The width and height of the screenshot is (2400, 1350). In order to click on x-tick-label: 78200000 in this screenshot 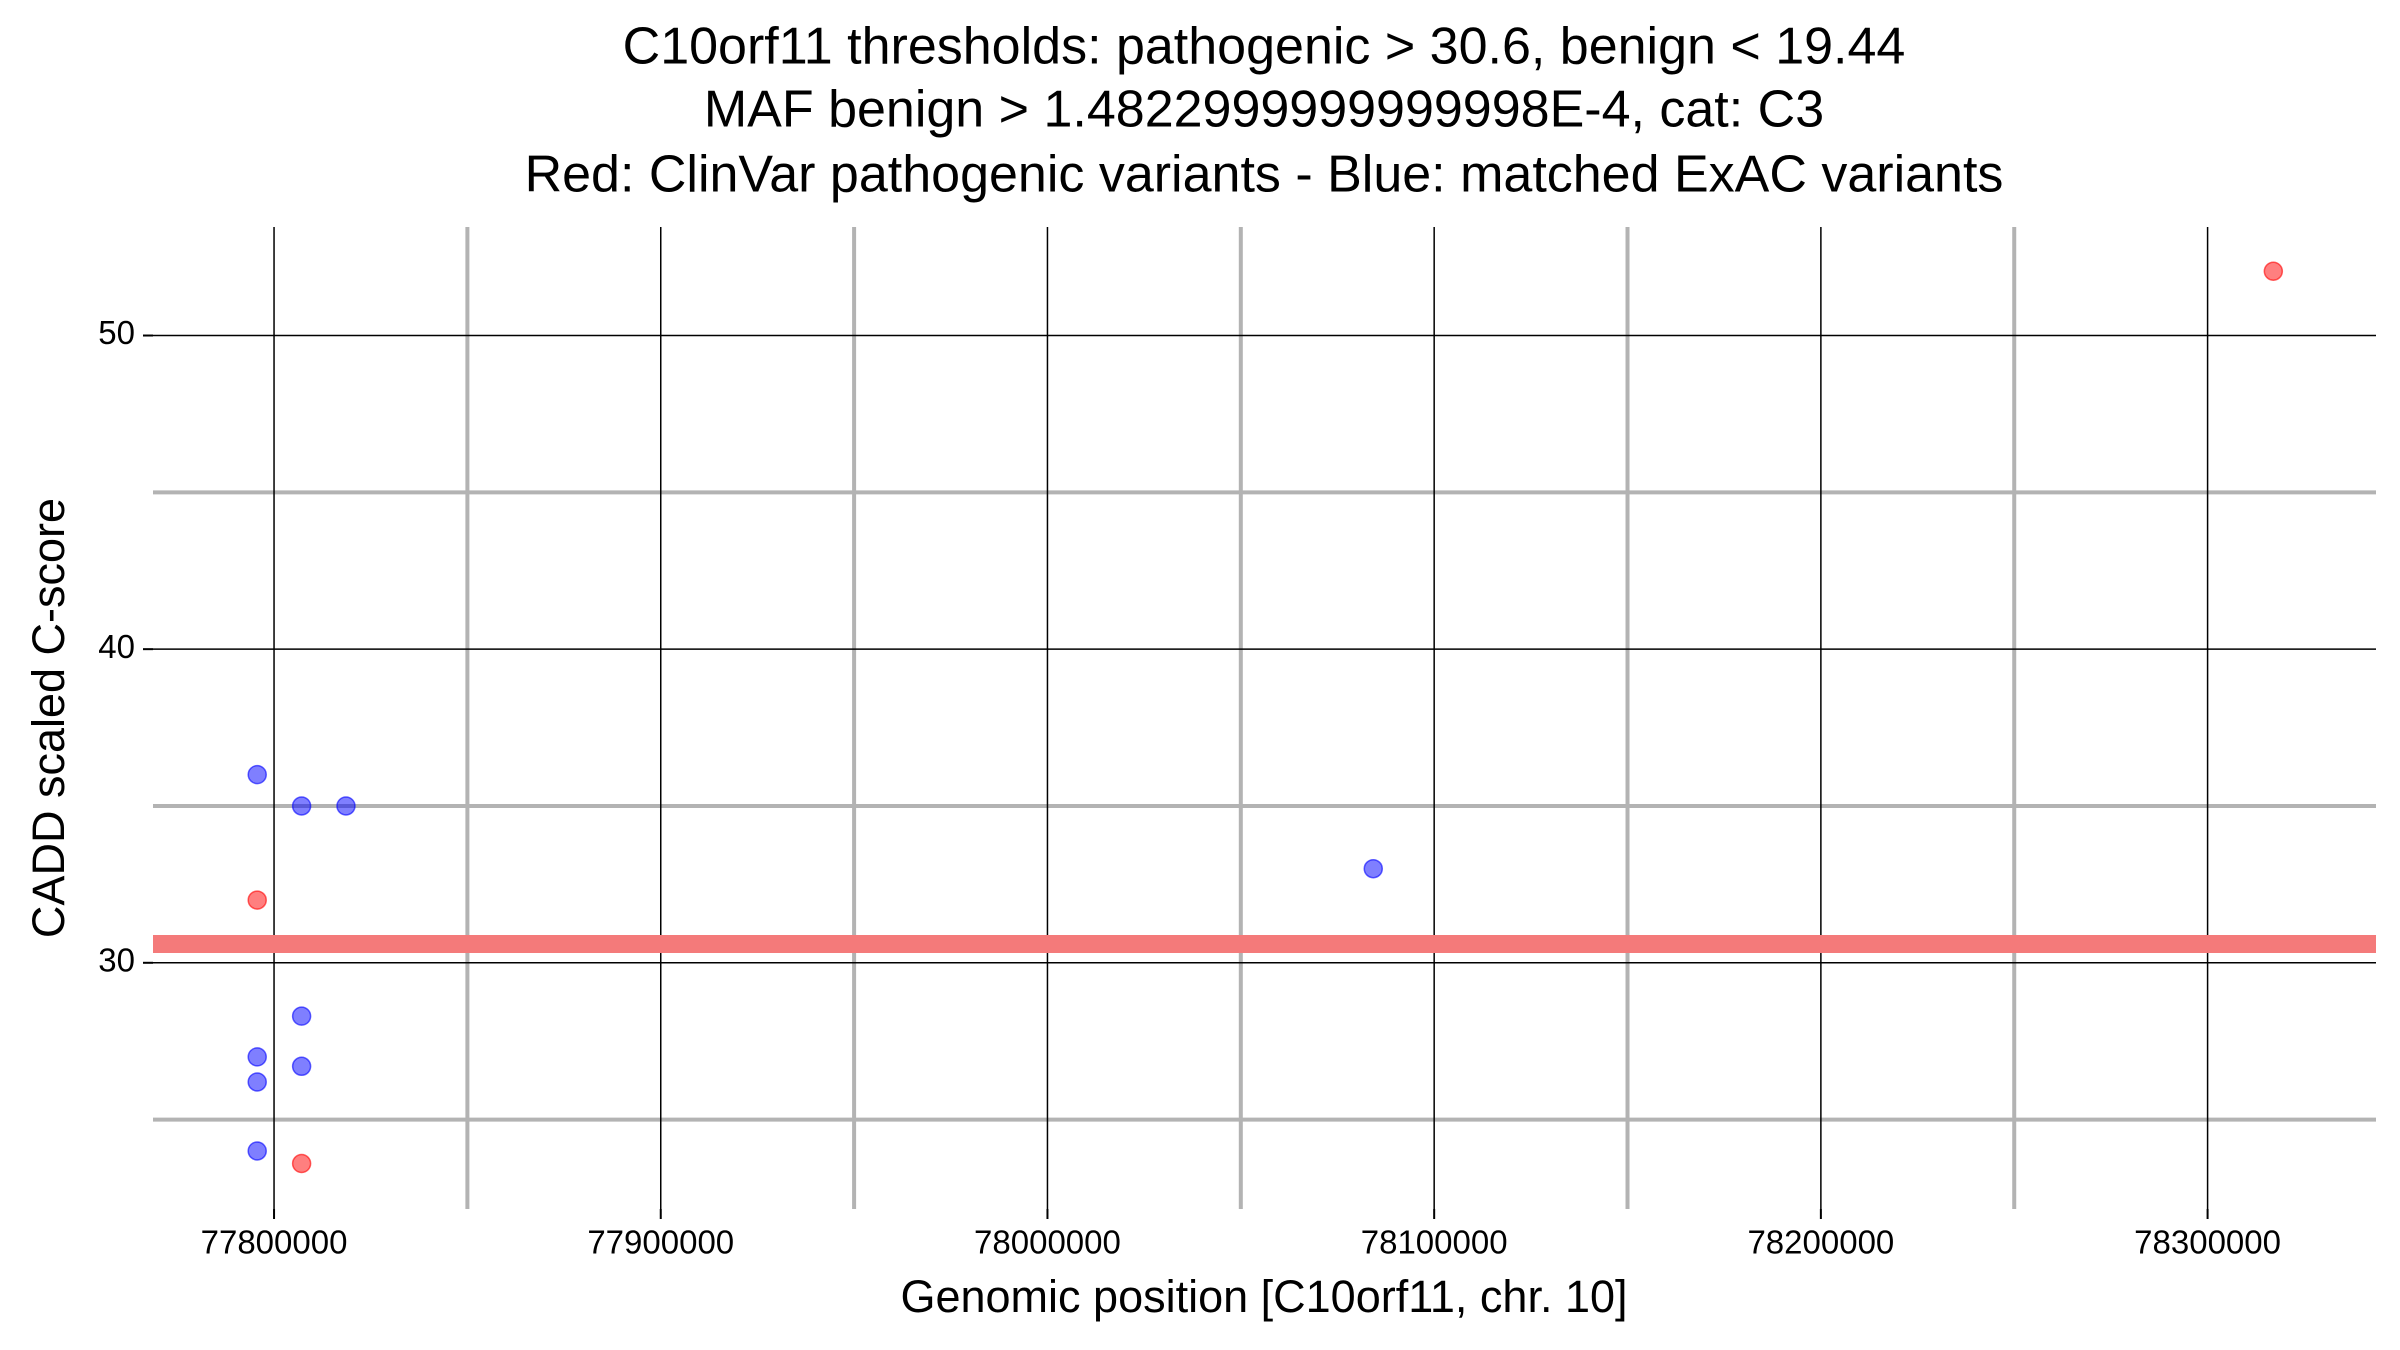, I will do `click(1820, 1242)`.